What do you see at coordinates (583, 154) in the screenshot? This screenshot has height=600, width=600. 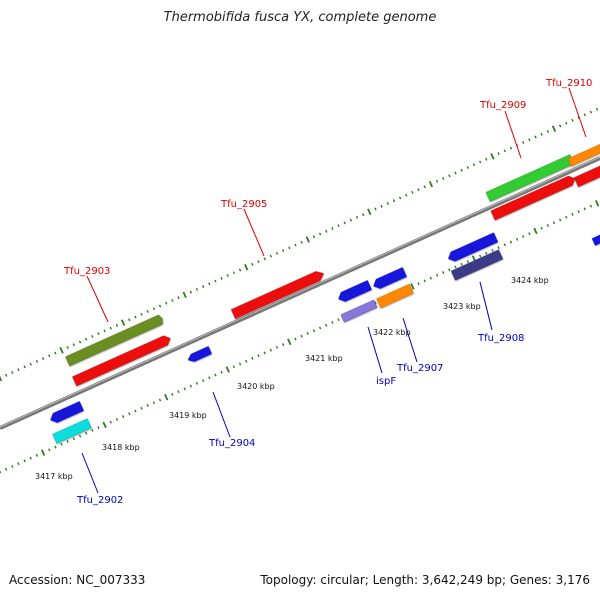 I see `feature-tfu-2910-orange` at bounding box center [583, 154].